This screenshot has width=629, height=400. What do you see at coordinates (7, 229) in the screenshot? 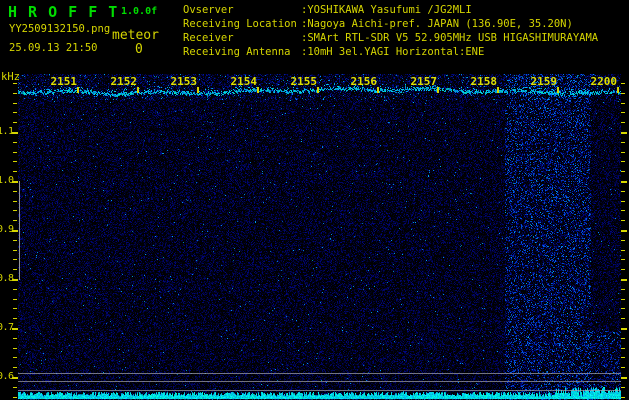
I see `freq-tick-label: 0.9` at bounding box center [7, 229].